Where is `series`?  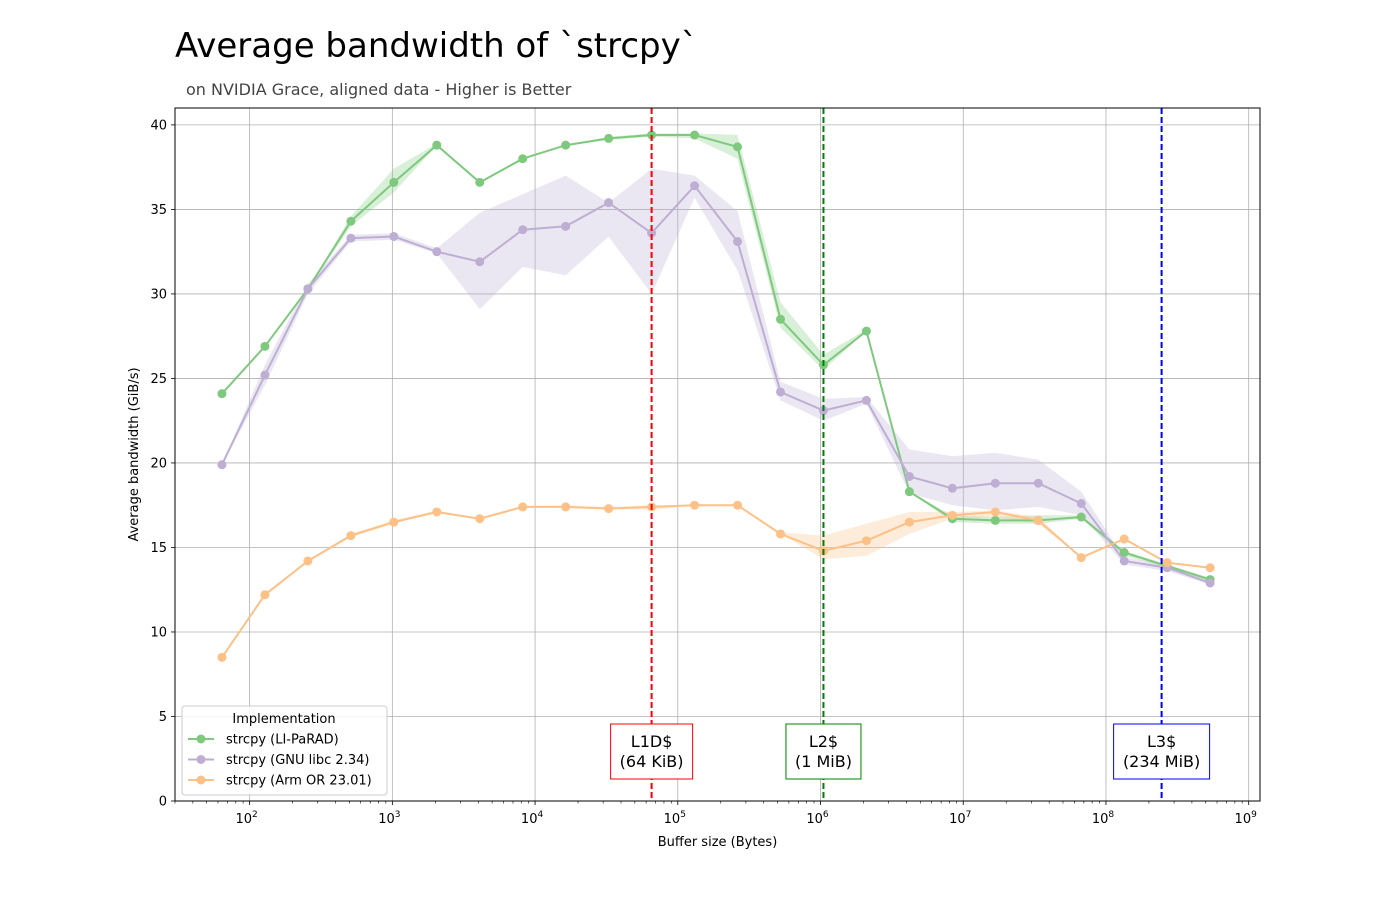
series is located at coordinates (716, 581).